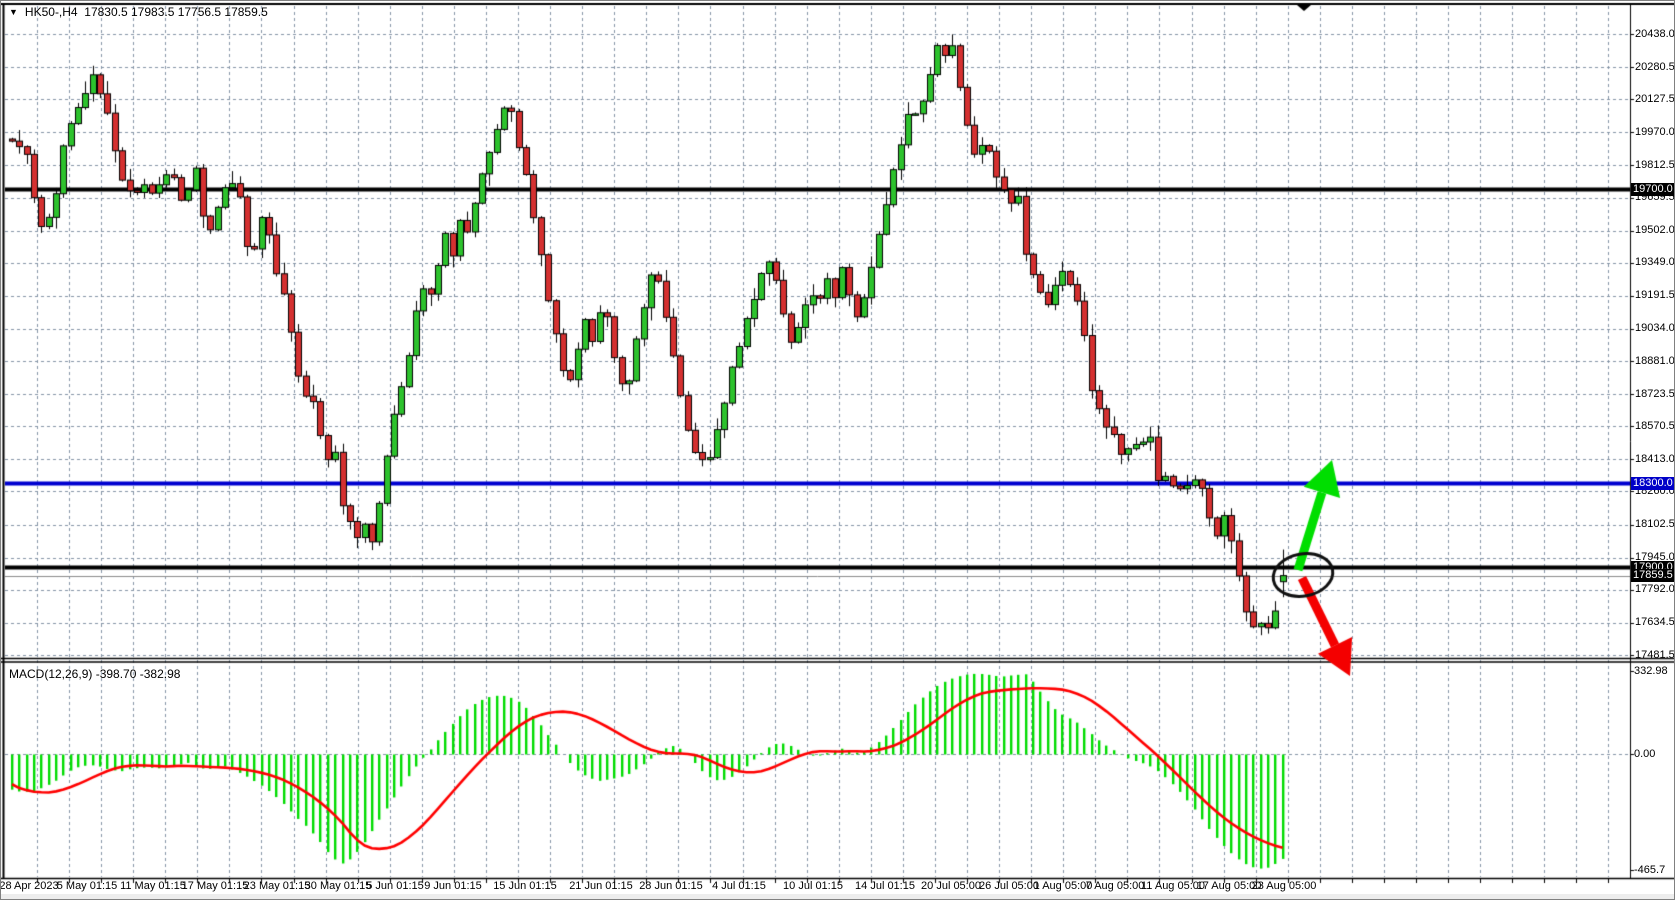  What do you see at coordinates (1655, 458) in the screenshot?
I see `price-axis-label: 18413.0` at bounding box center [1655, 458].